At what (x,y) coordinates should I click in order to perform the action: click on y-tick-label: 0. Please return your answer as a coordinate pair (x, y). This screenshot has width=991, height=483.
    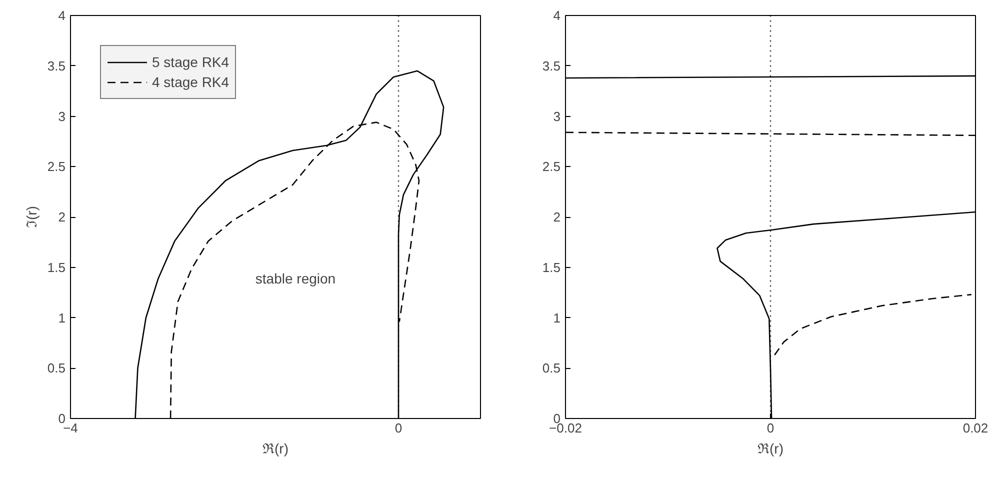
    Looking at the image, I should click on (62, 418).